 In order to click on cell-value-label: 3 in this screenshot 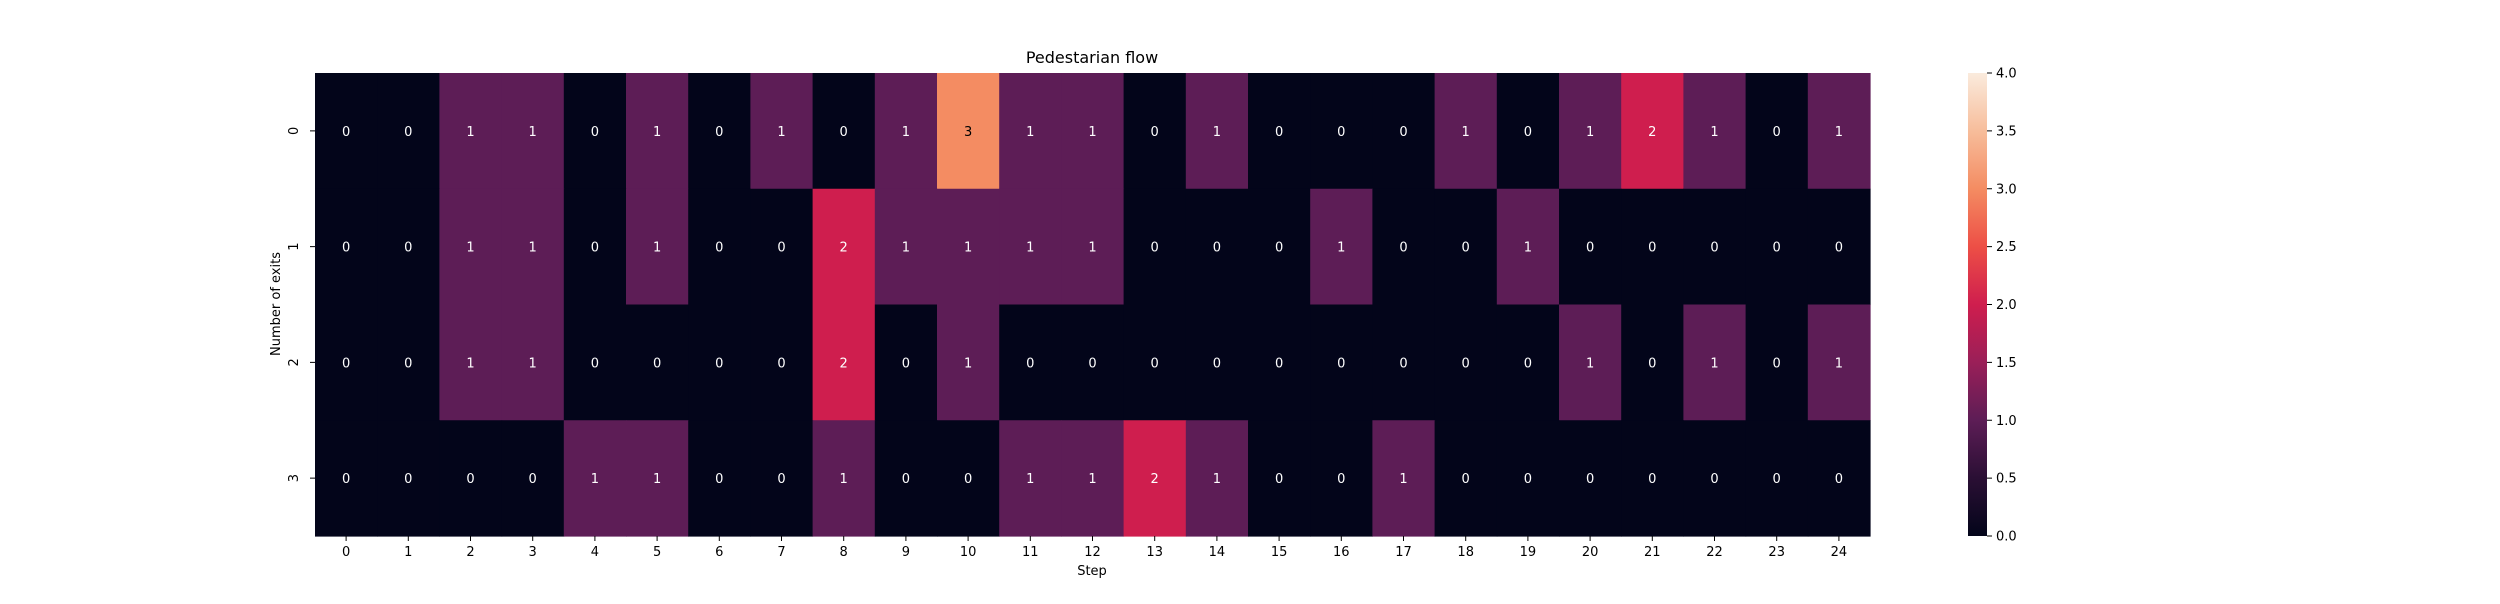, I will do `click(968, 132)`.